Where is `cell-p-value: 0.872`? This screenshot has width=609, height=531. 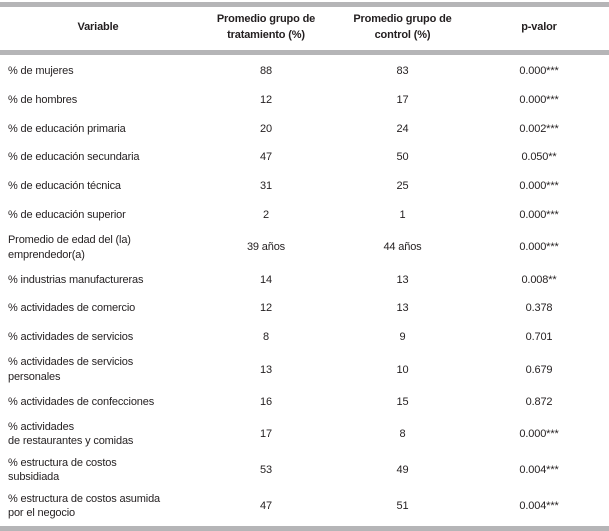 cell-p-value: 0.872 is located at coordinates (539, 401).